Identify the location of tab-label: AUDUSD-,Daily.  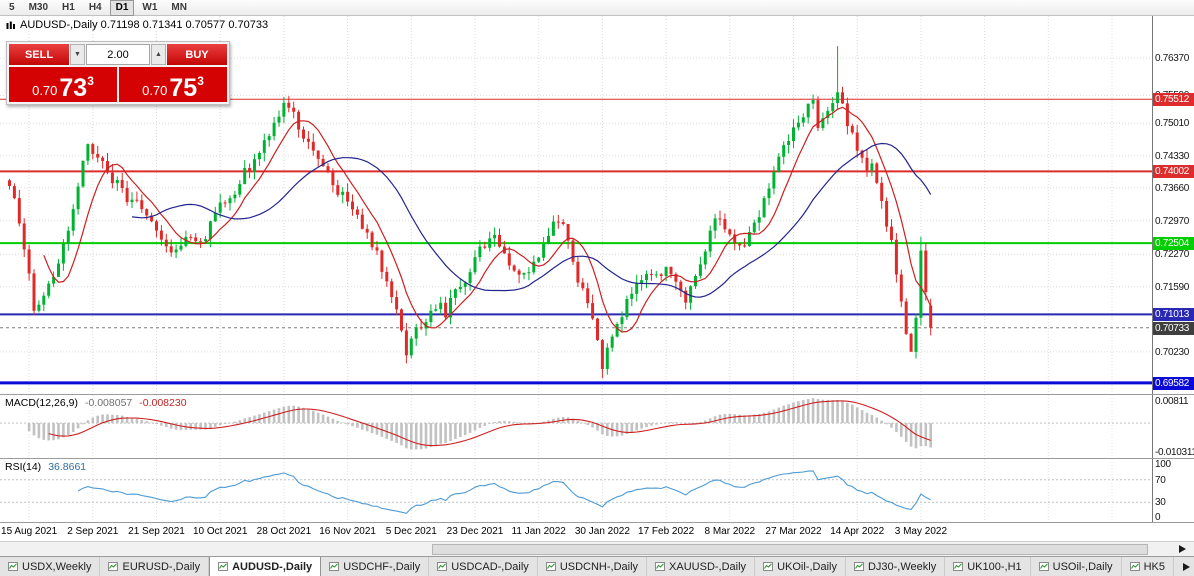
(272, 566).